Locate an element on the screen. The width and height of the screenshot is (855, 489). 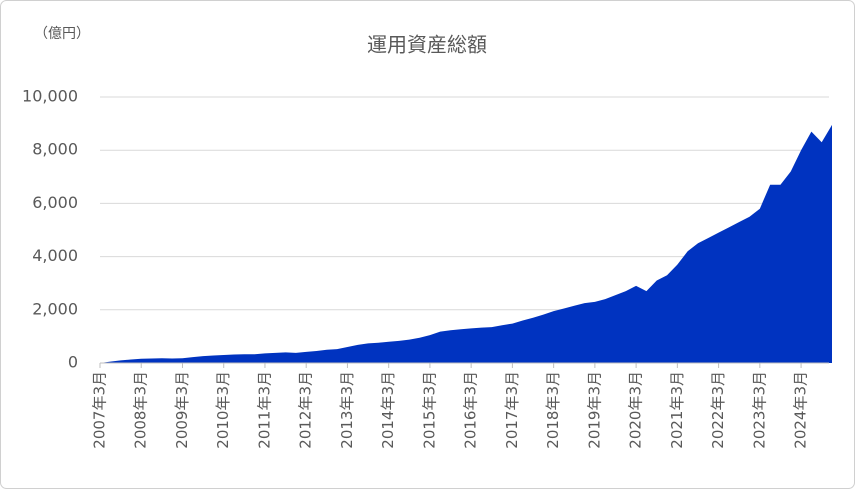
x-tick-label: 2024年3月 is located at coordinates (801, 410).